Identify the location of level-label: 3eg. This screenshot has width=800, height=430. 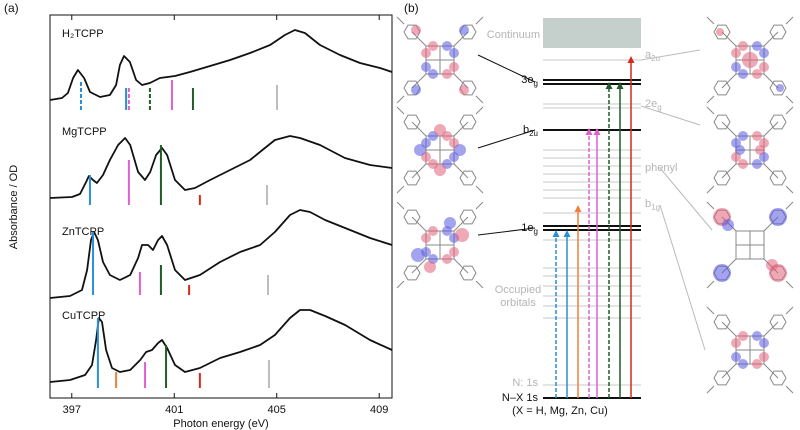
(529, 81).